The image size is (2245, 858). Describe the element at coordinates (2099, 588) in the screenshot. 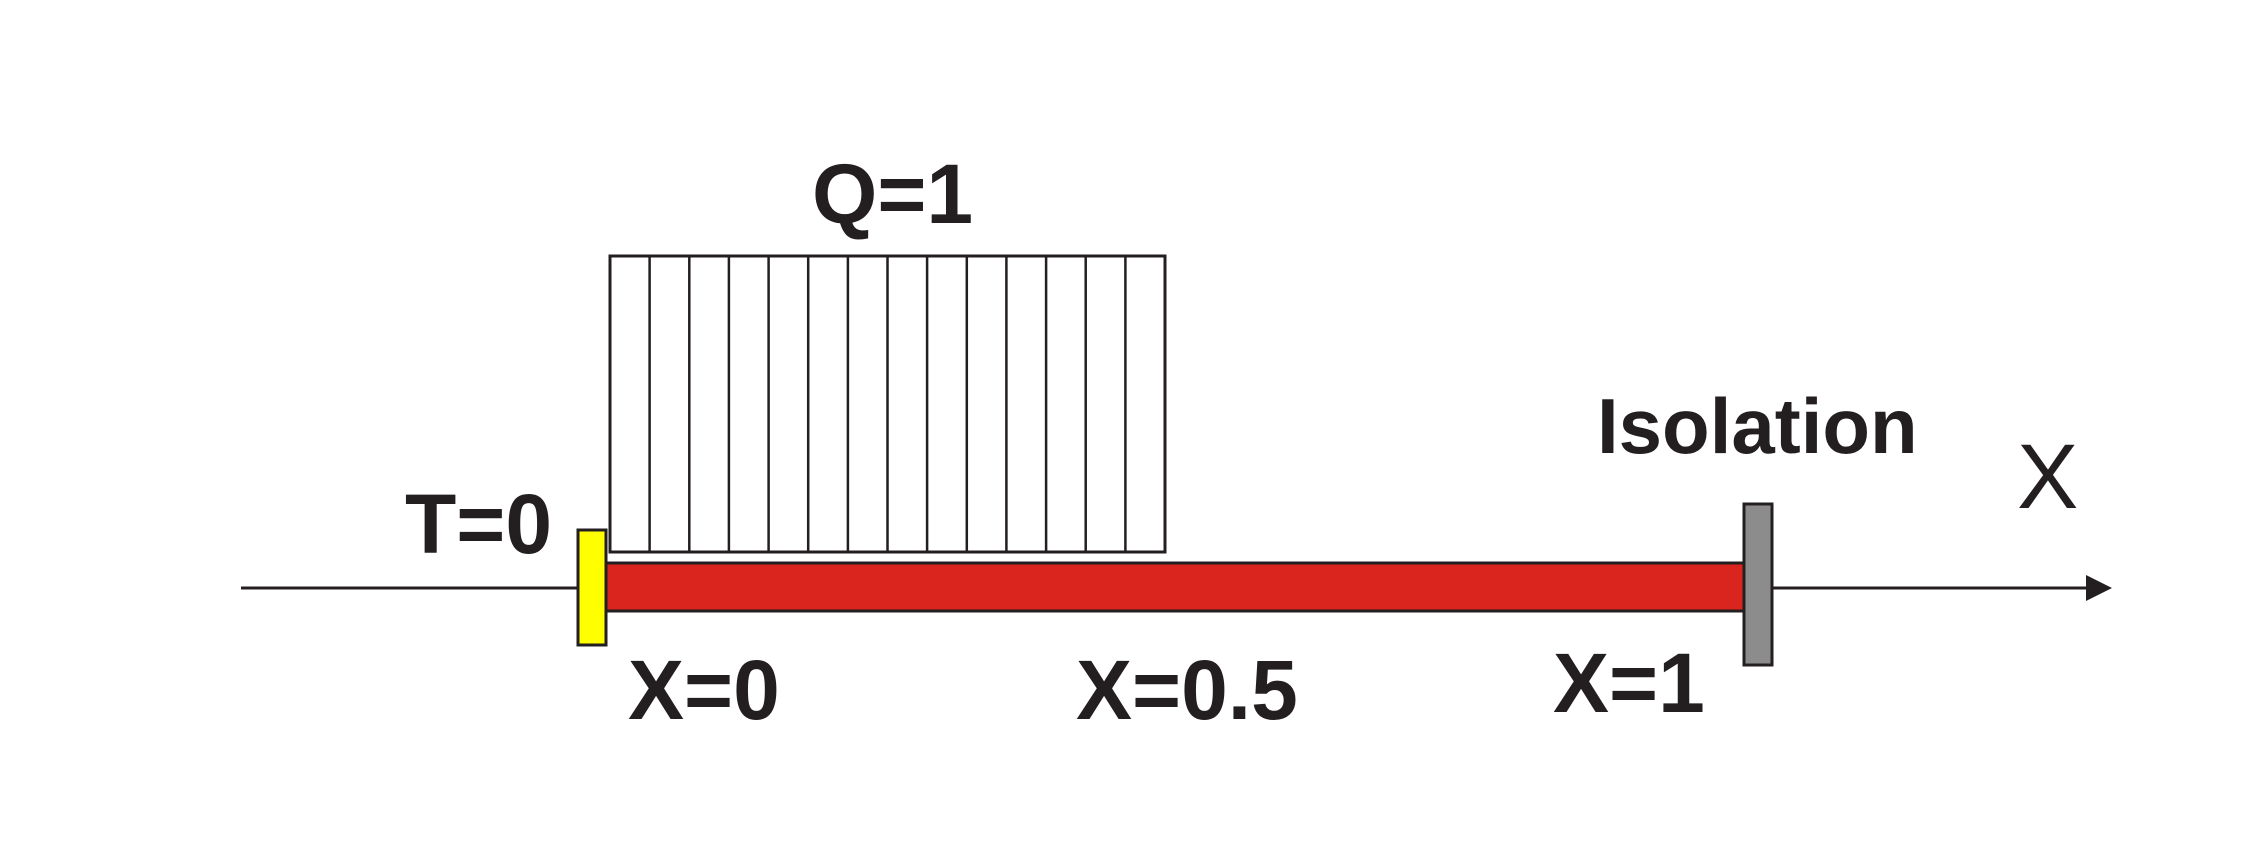

I see `x-axis-arrowhead` at that location.